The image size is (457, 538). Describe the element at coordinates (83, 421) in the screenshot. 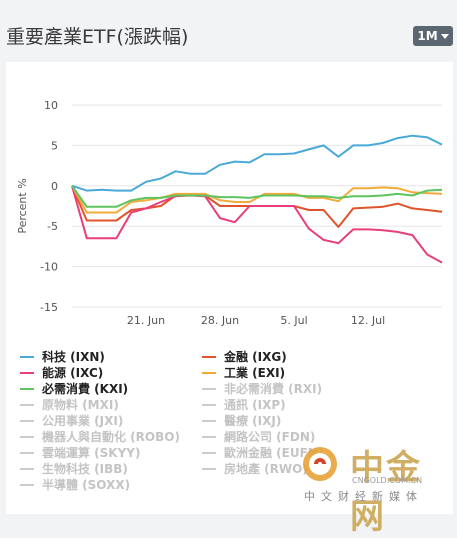

I see `legend-label: 公用事業 (JXI)` at that location.